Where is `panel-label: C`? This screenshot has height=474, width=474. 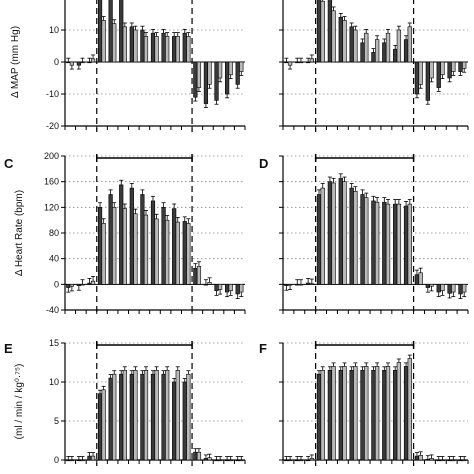 panel-label: C is located at coordinates (9, 163).